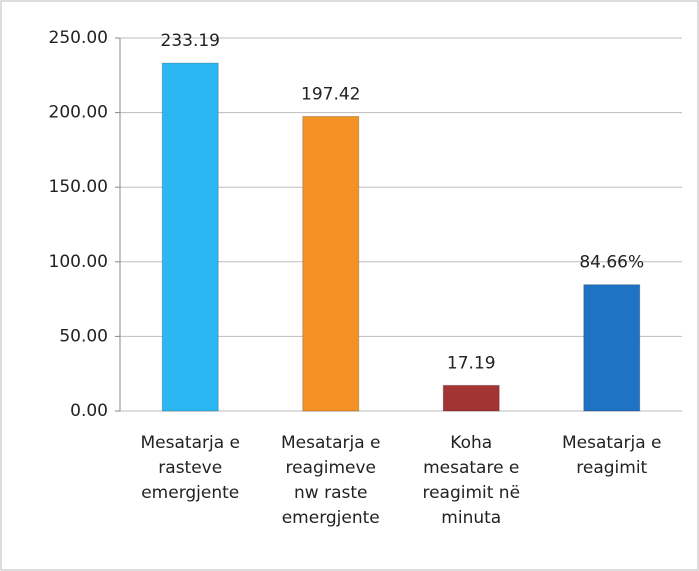  What do you see at coordinates (78, 38) in the screenshot?
I see `y-tick-label: 250.00` at bounding box center [78, 38].